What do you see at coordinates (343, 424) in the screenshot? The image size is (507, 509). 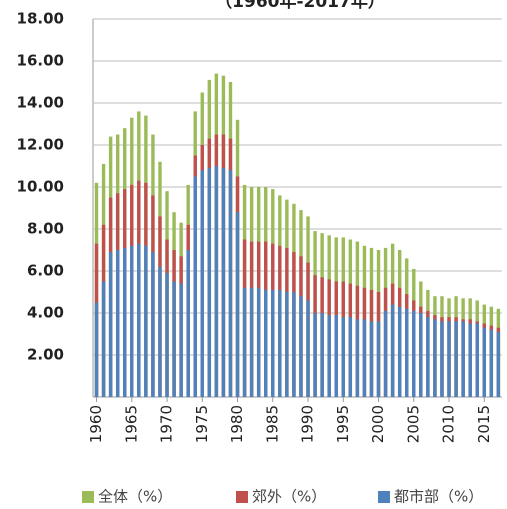 I see `x-tick-label: 1995` at bounding box center [343, 424].